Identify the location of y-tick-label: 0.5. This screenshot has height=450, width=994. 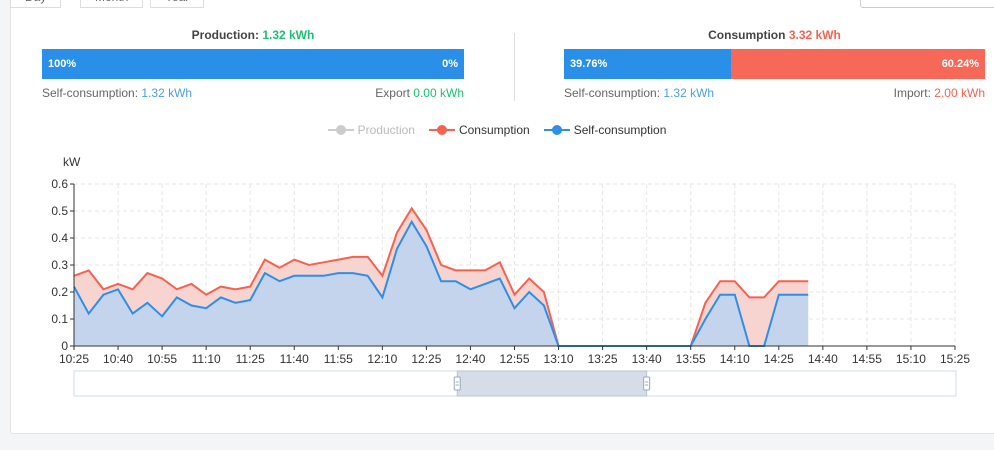
(59, 211).